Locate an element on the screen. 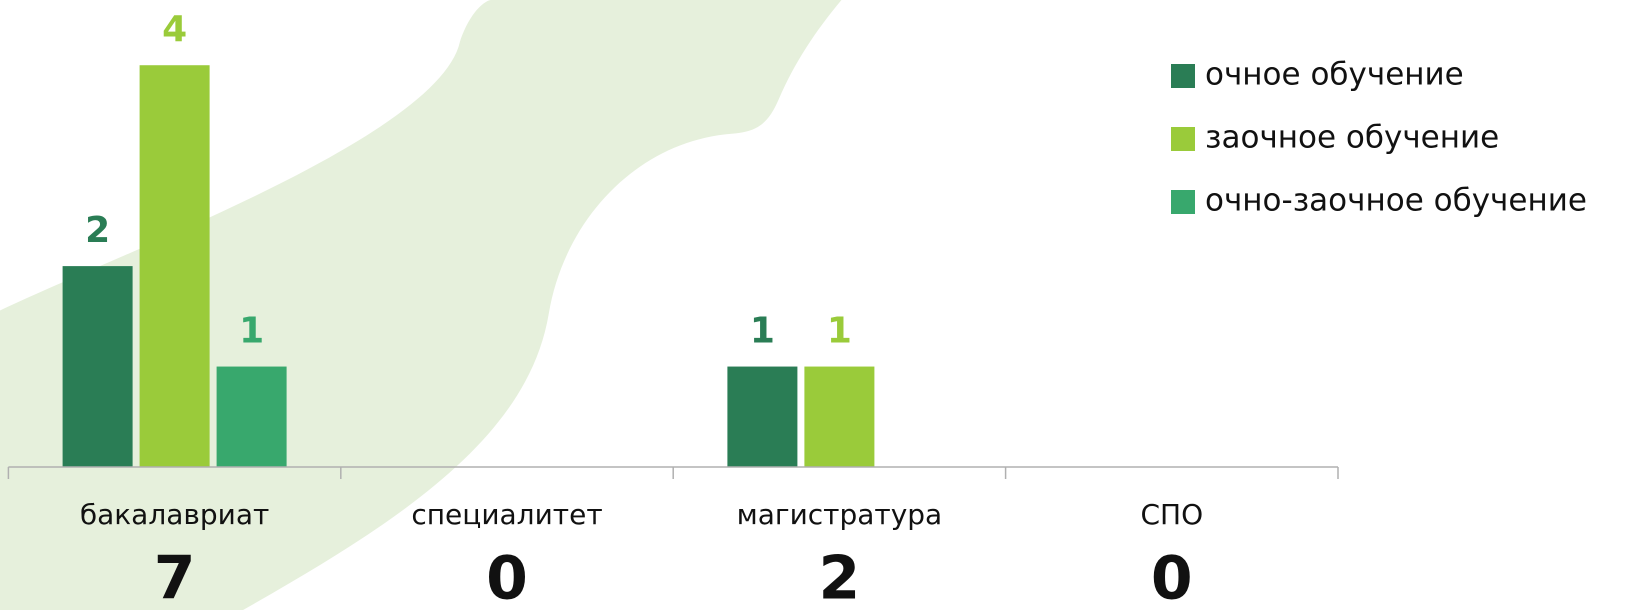 Image resolution: width=1639 pixels, height=610 pixels. category-total: 2 is located at coordinates (840, 577).